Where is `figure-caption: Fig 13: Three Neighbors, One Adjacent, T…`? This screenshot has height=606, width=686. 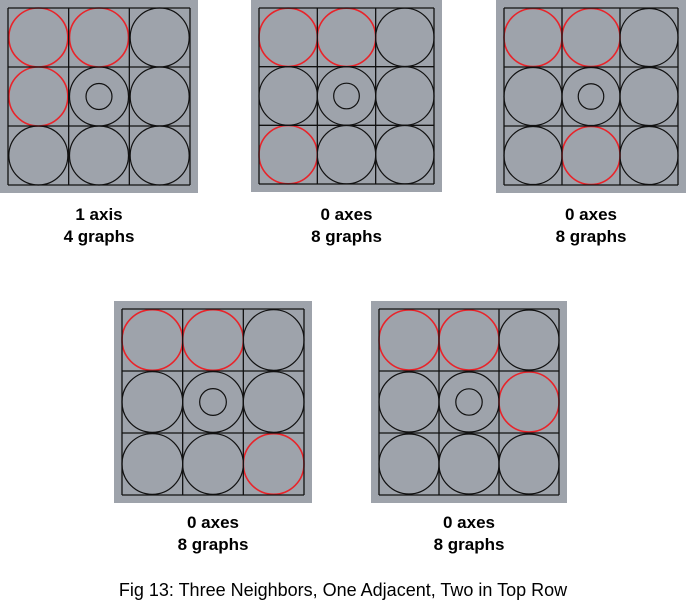
figure-caption: Fig 13: Three Neighbors, One Adjacent, T… is located at coordinates (343, 590).